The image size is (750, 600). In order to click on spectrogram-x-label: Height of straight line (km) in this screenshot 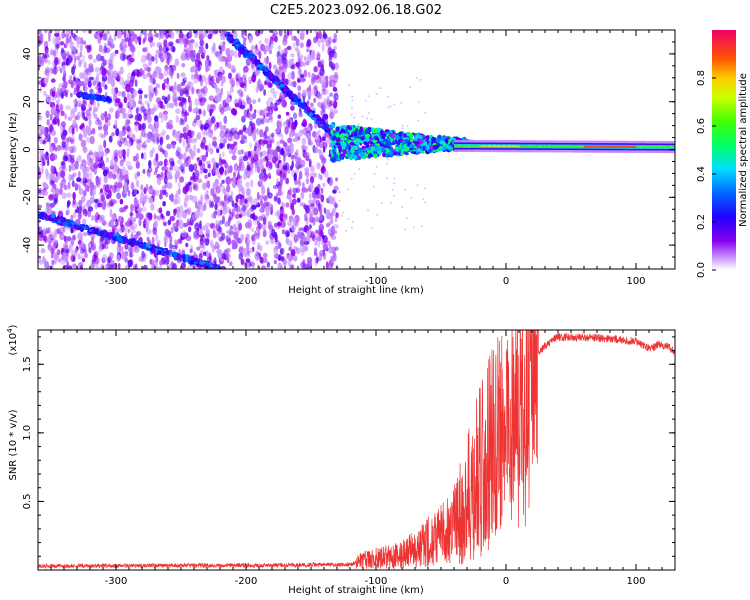, I will do `click(356, 290)`.